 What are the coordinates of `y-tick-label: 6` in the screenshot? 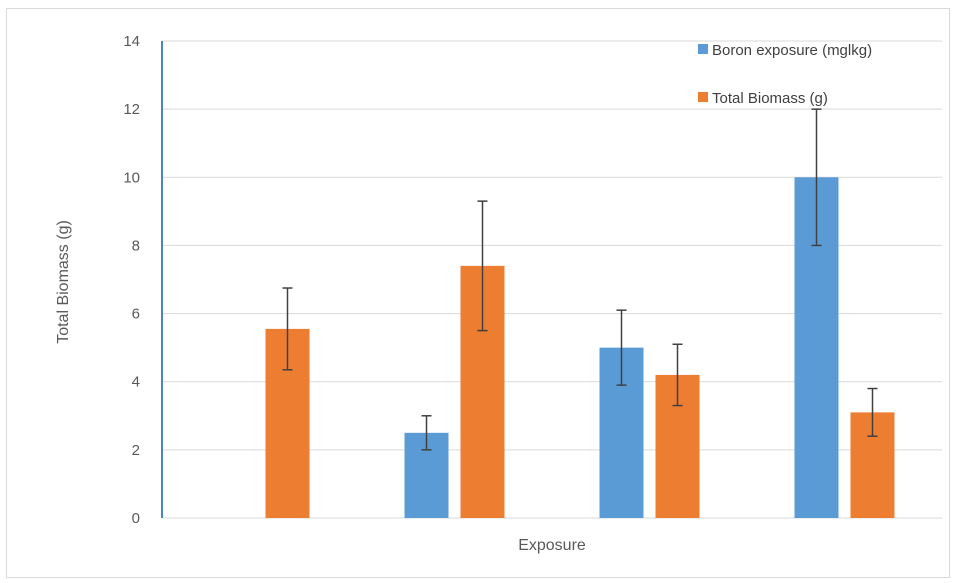 It's located at (136, 314).